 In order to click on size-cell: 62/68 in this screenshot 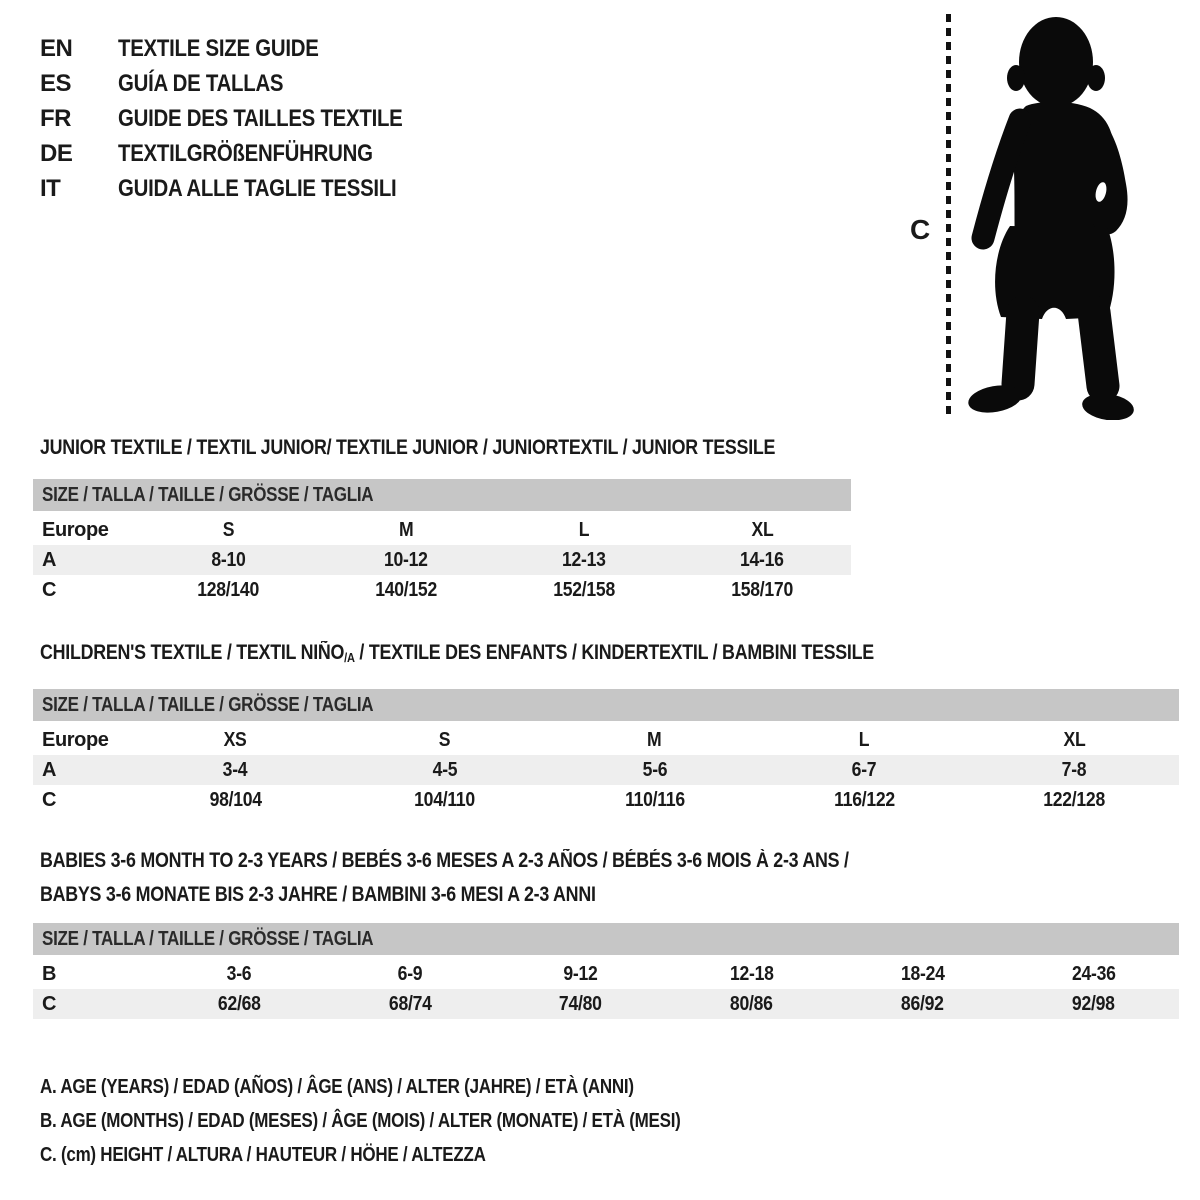, I will do `click(239, 1003)`.